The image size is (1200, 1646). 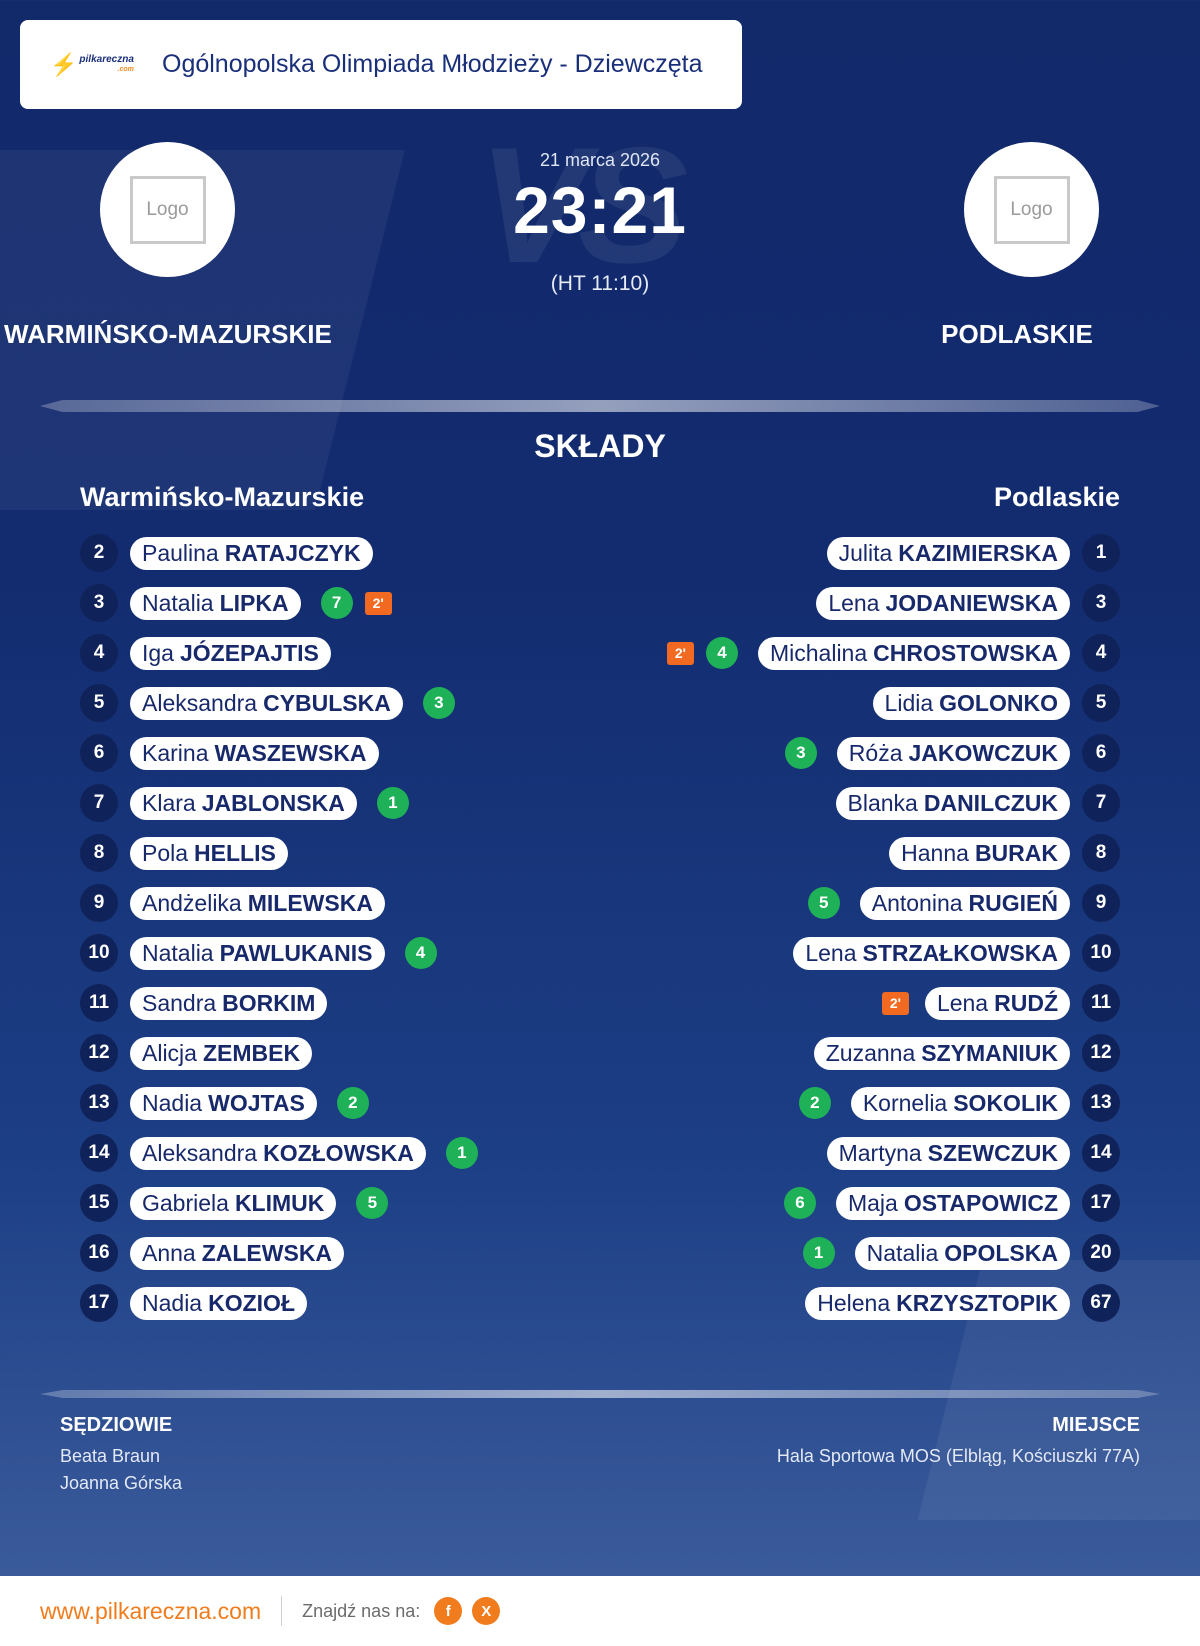 What do you see at coordinates (360, 653) in the screenshot?
I see `player-row: 4 Iga JÓZEPAJTIS` at bounding box center [360, 653].